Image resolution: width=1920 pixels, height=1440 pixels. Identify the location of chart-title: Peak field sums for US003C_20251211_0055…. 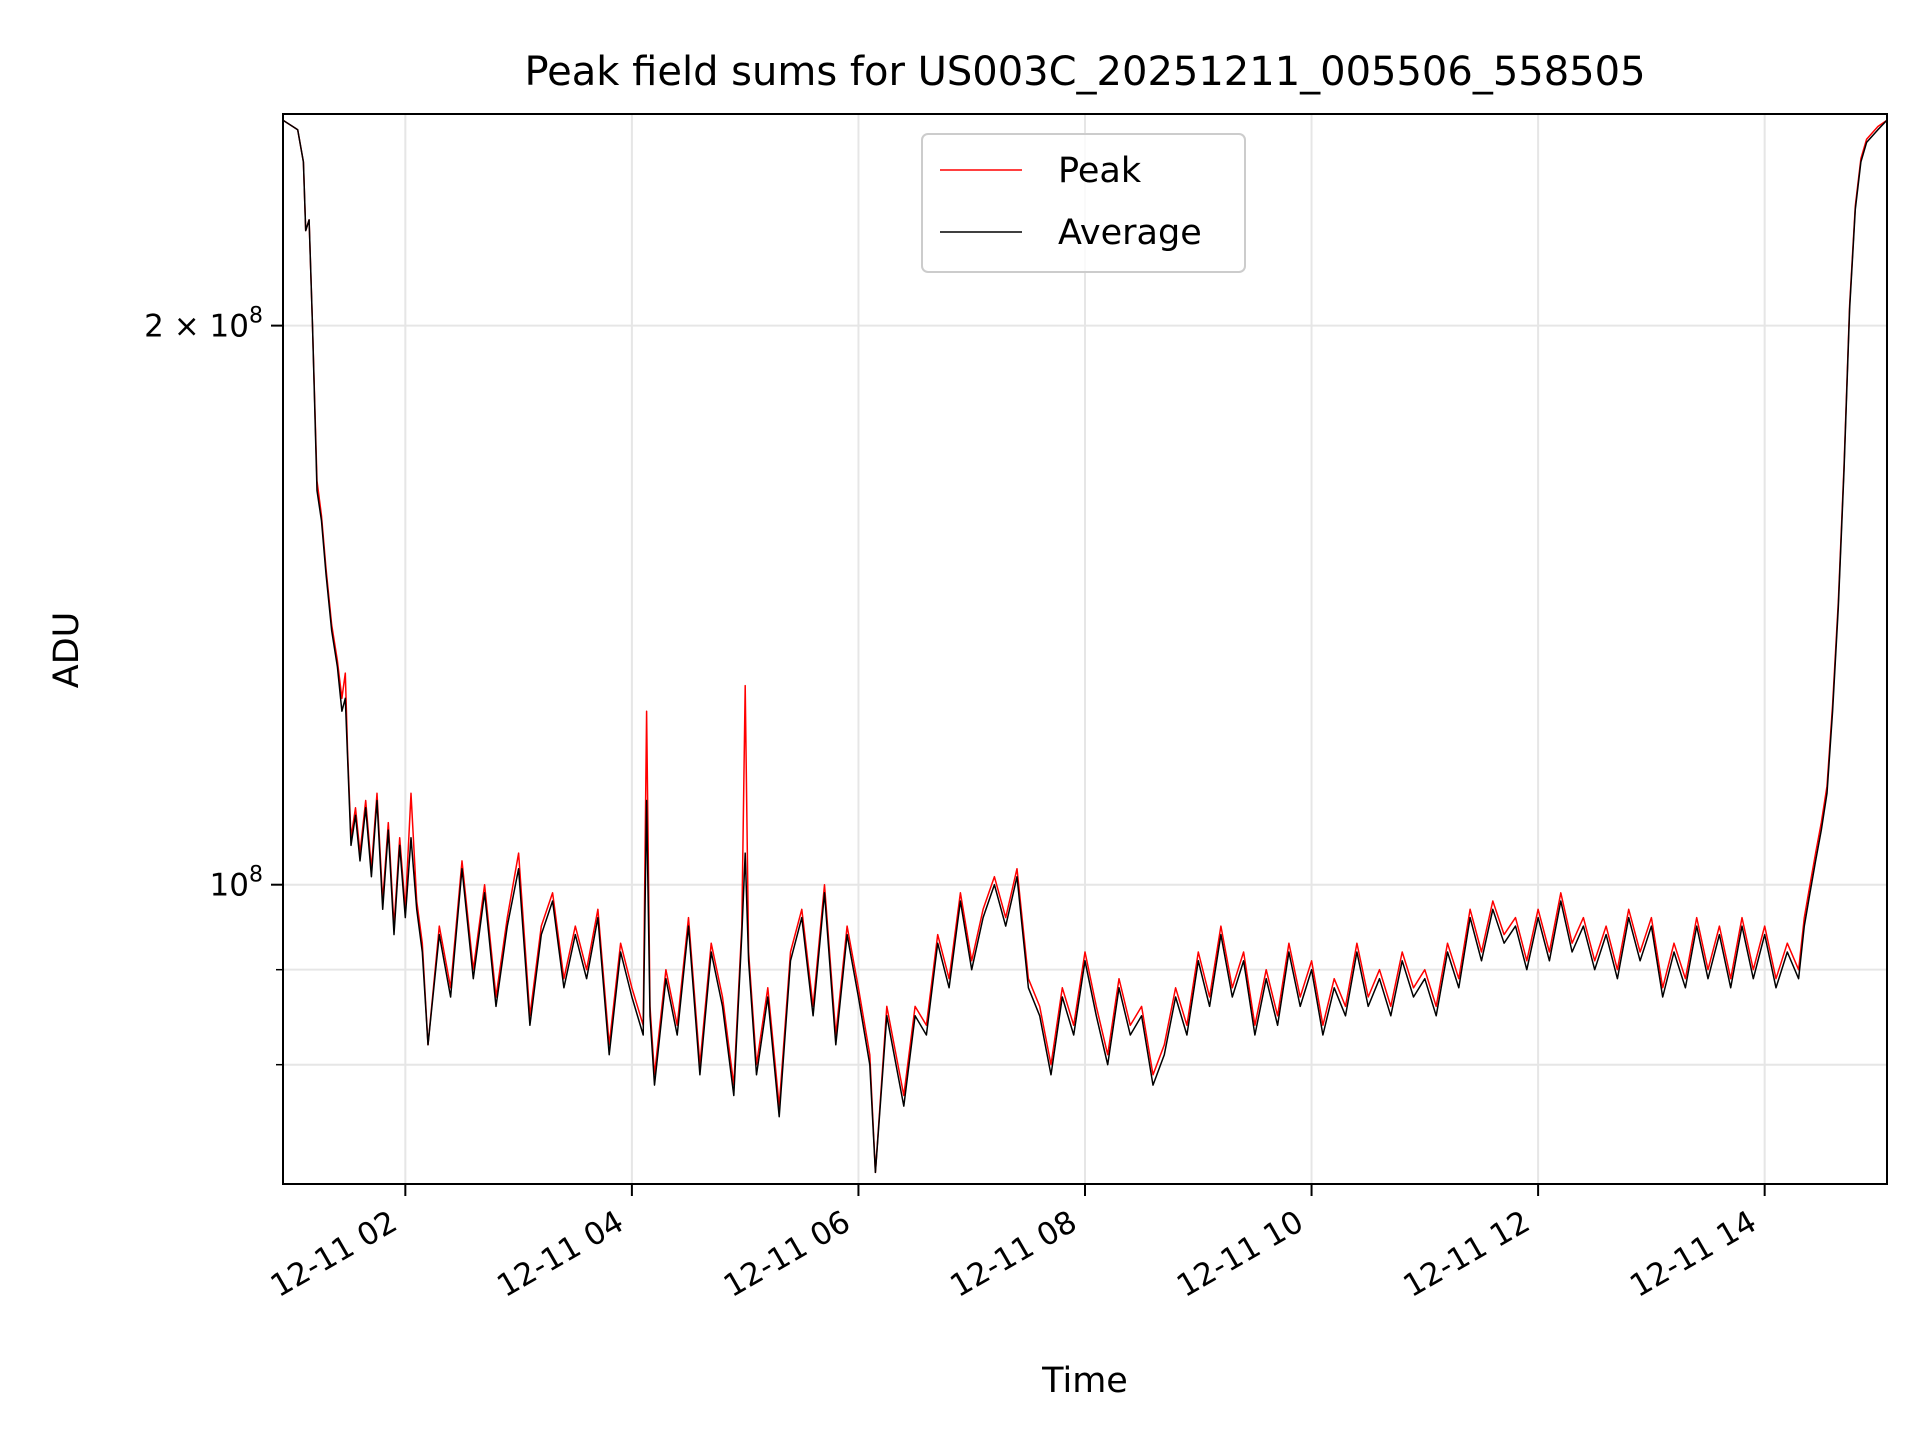
(1084, 72).